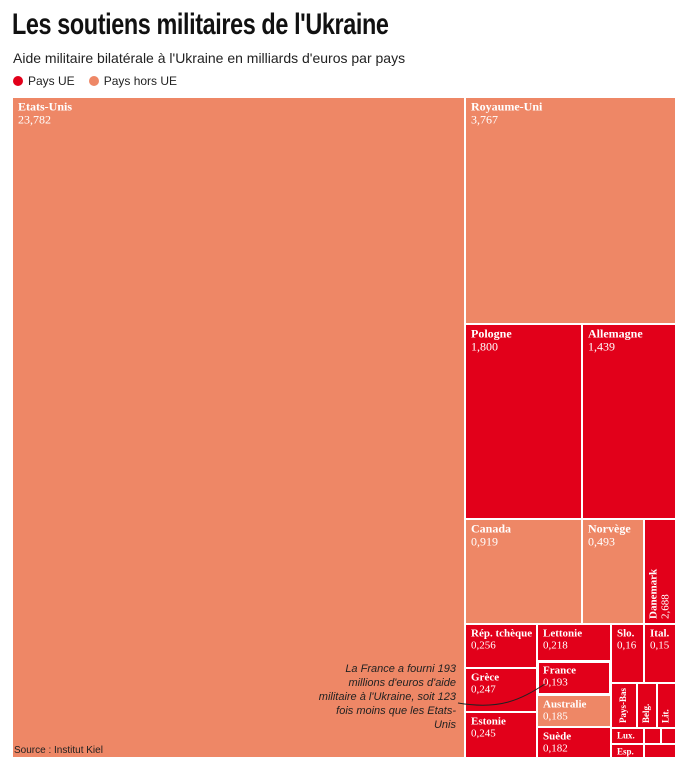 The width and height of the screenshot is (684, 776). I want to click on chart-title: Les soutiens militaires de l'Ukraine, so click(200, 24).